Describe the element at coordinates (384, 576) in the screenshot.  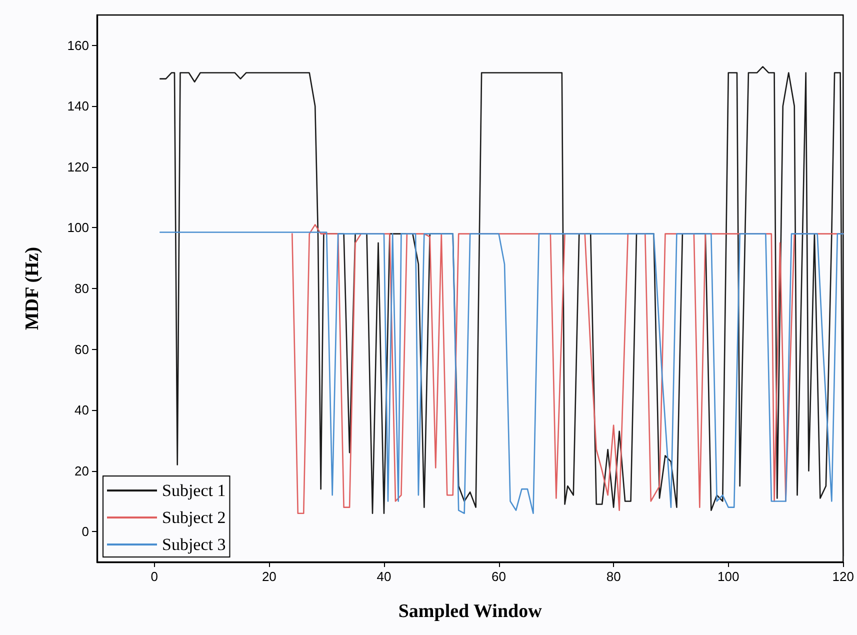
I see `x-tick-label: 40` at that location.